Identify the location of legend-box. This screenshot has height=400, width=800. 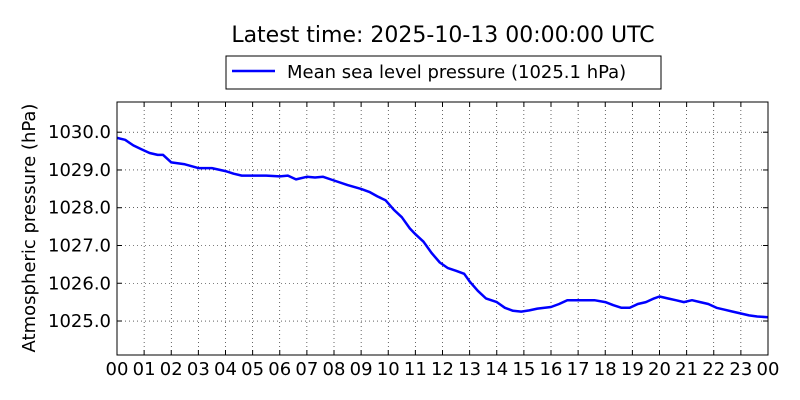
(443, 72).